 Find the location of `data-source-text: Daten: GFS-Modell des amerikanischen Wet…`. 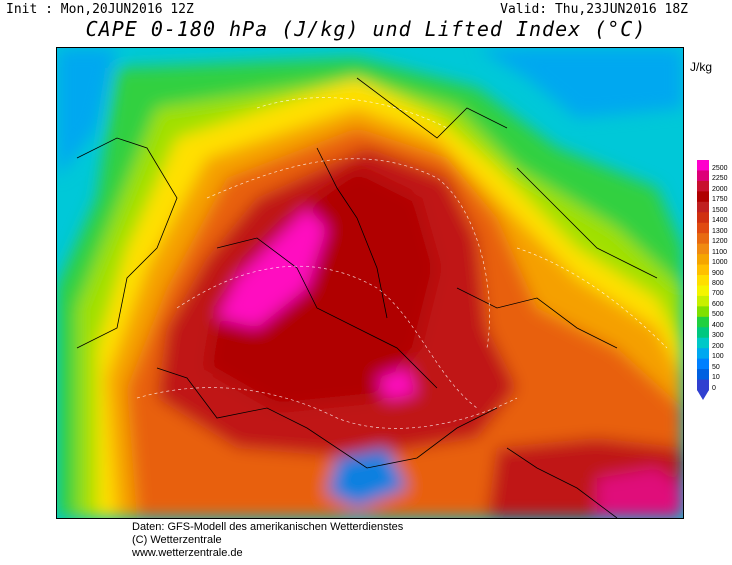

data-source-text: Daten: GFS-Modell des amerikanischen Wet… is located at coordinates (268, 527).